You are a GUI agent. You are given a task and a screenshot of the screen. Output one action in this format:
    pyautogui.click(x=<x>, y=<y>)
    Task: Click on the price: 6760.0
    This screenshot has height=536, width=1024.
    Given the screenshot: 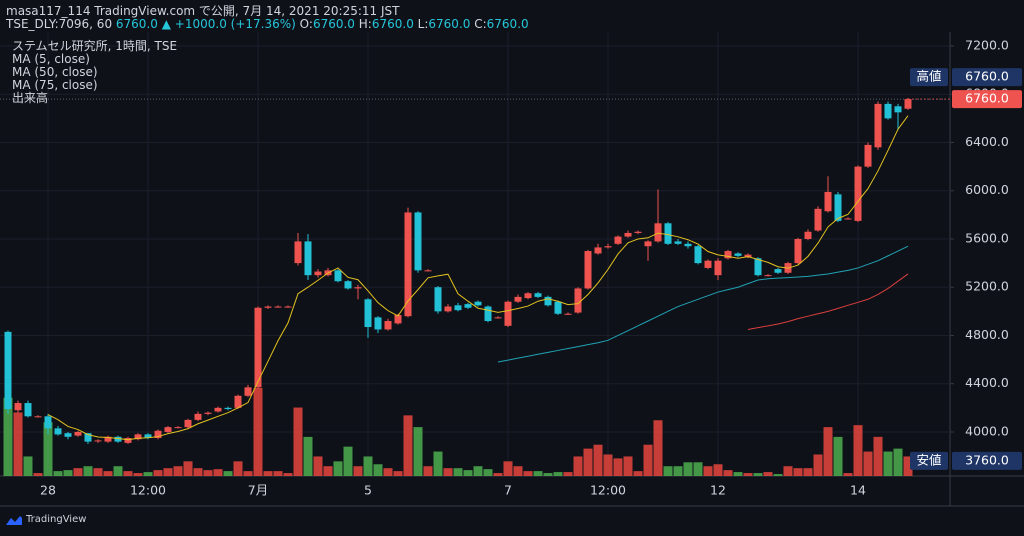 What is the action you would take?
    pyautogui.click(x=136, y=24)
    